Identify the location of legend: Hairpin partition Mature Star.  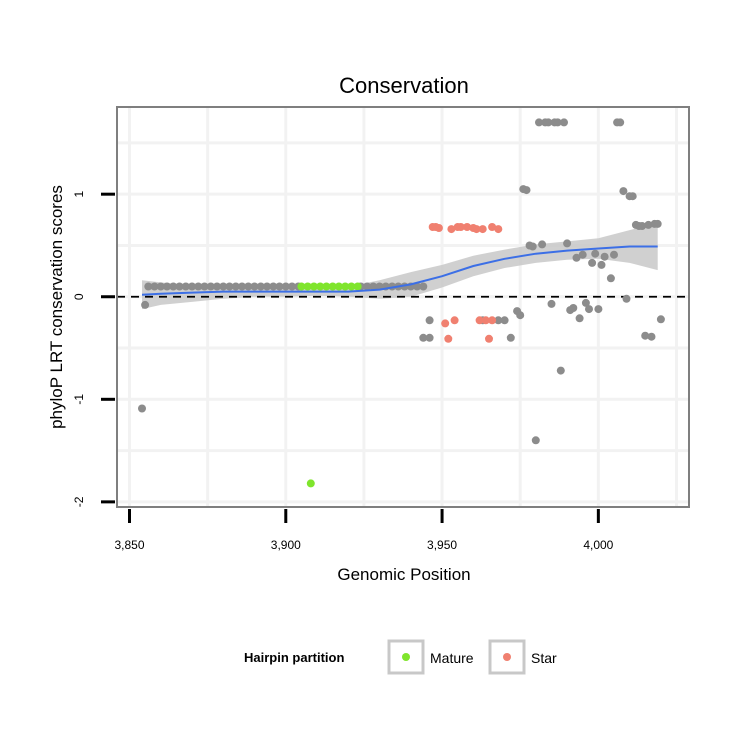
(400, 657).